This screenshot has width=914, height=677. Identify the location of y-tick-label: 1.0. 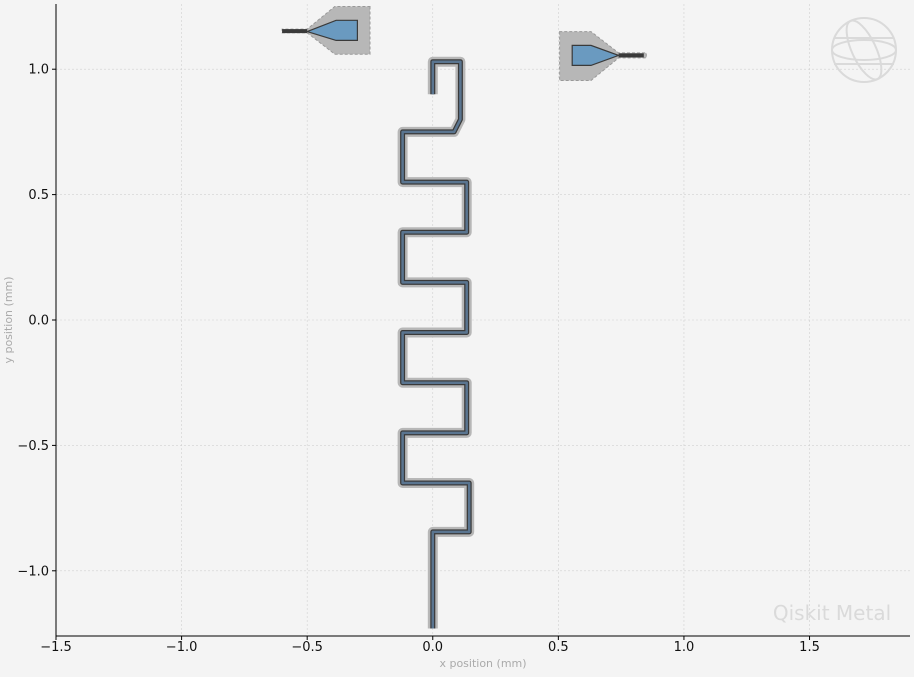
(38, 70).